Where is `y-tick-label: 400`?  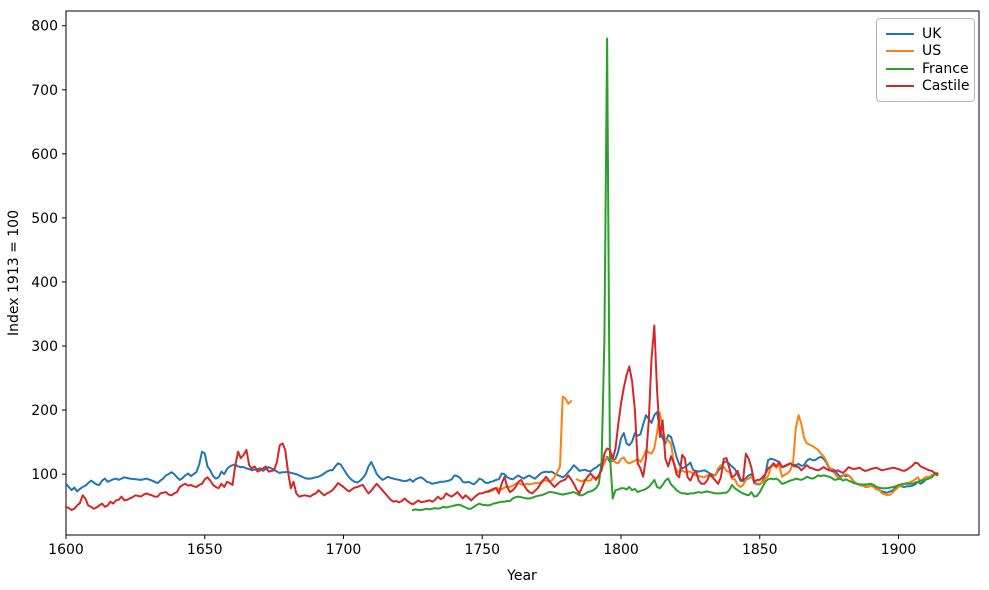
y-tick-label: 400 is located at coordinates (44, 283).